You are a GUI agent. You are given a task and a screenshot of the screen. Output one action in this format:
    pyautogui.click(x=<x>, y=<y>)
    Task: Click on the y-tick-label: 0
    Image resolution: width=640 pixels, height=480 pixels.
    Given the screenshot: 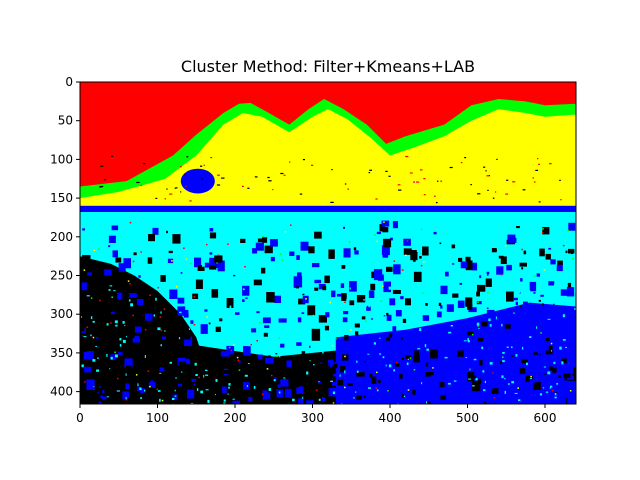 What is the action you would take?
    pyautogui.click(x=69, y=82)
    